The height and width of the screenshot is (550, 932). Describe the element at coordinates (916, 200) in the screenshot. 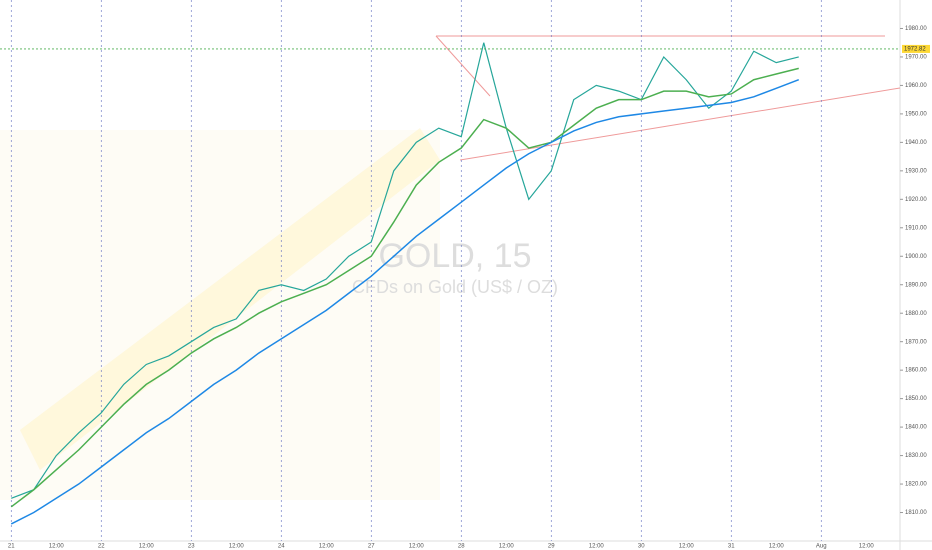

I see `y-tick-label: 1920.00` at that location.